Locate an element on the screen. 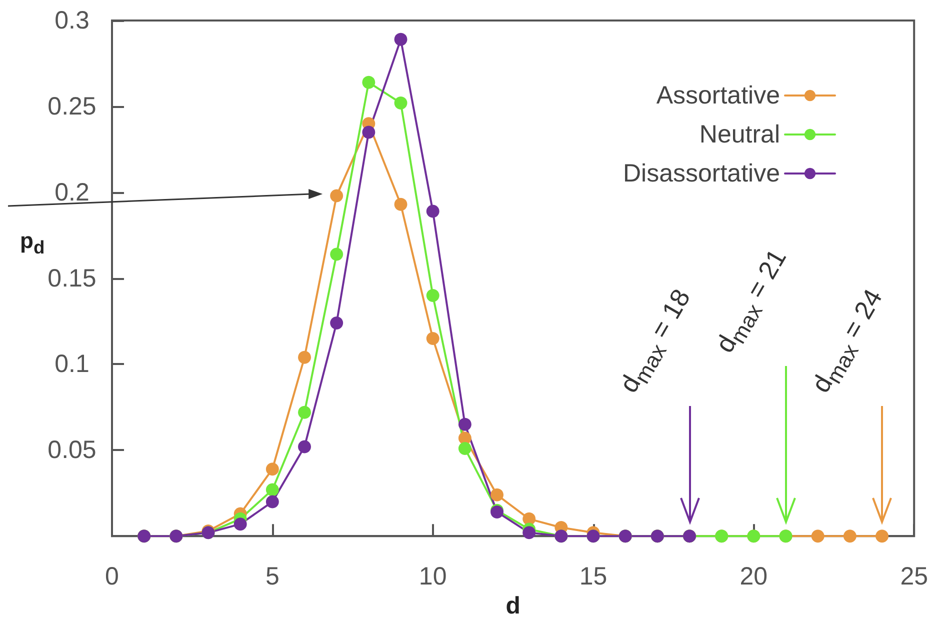 Image resolution: width=939 pixels, height=631 pixels. legend-label: Assortative is located at coordinates (718, 96).